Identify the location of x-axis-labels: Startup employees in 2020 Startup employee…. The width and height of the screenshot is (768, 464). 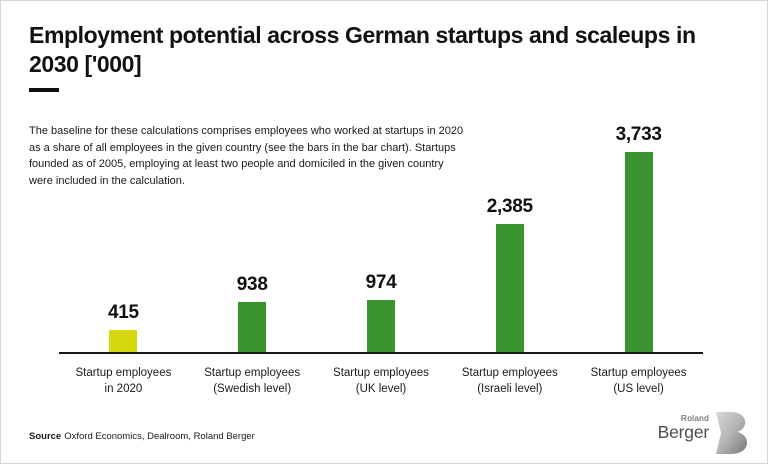
(381, 381).